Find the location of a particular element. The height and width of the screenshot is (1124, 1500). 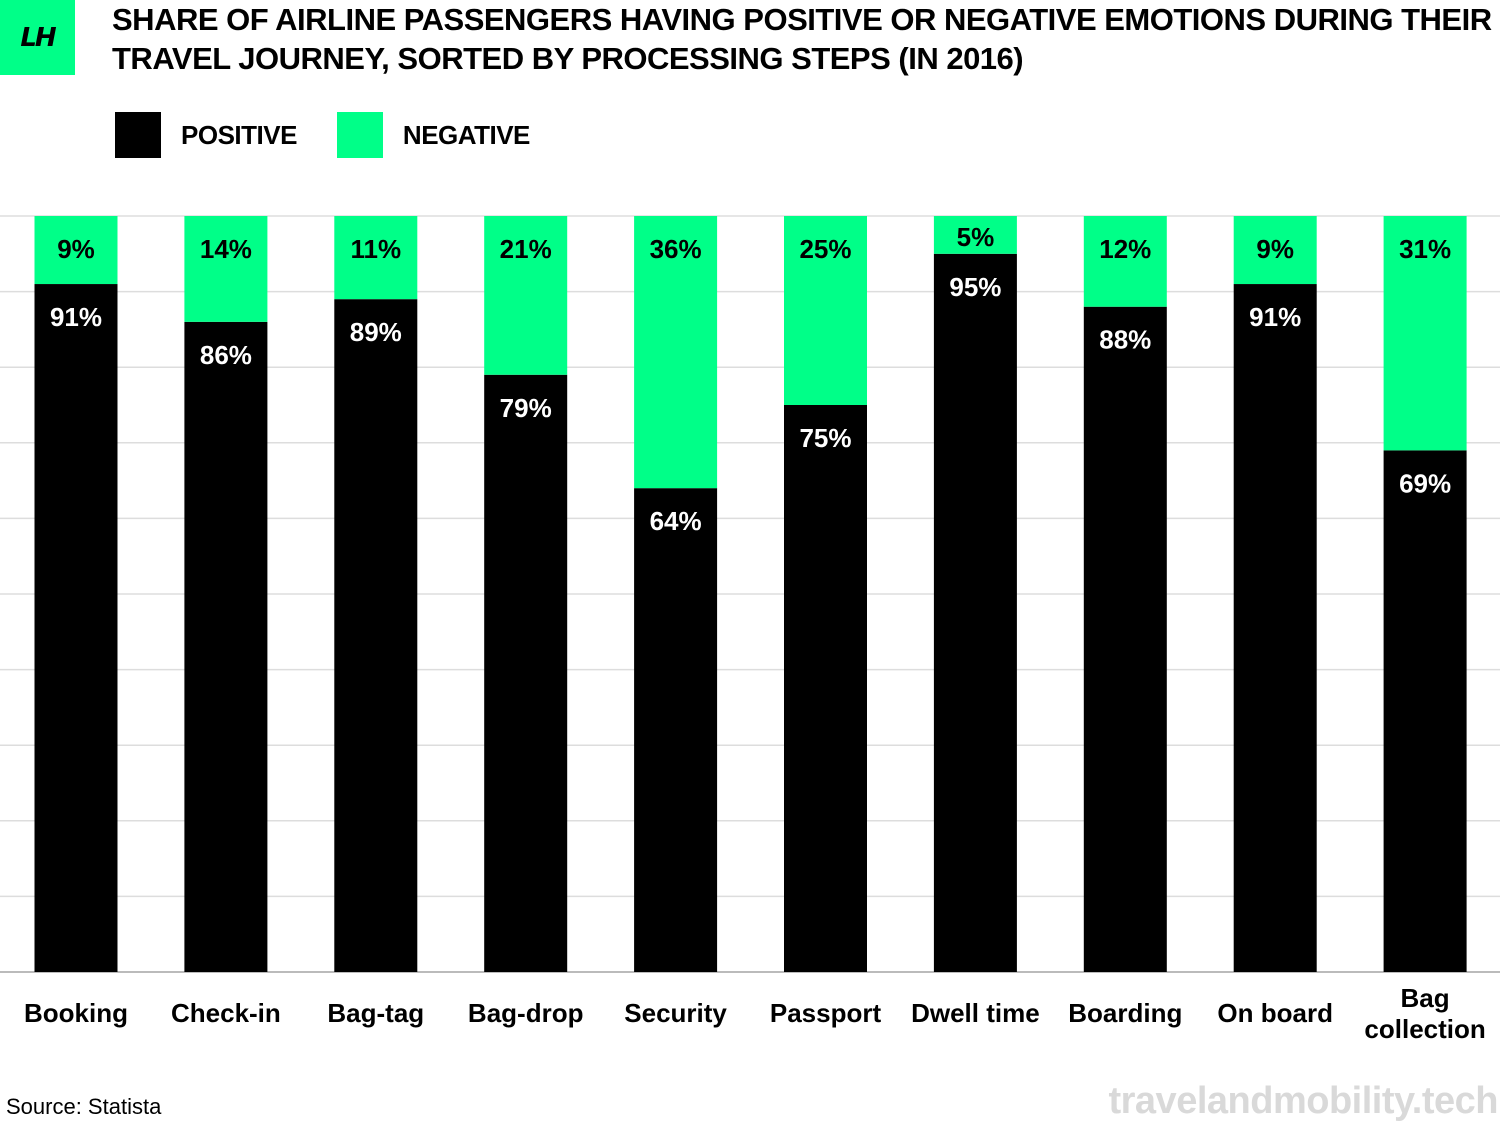

data-label-positive: 64% is located at coordinates (676, 521).